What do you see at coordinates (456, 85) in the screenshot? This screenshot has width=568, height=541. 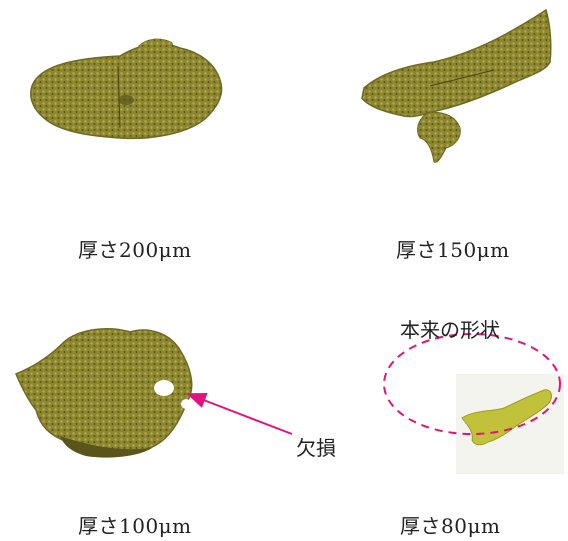 I see `reconstruction-150um-image` at bounding box center [456, 85].